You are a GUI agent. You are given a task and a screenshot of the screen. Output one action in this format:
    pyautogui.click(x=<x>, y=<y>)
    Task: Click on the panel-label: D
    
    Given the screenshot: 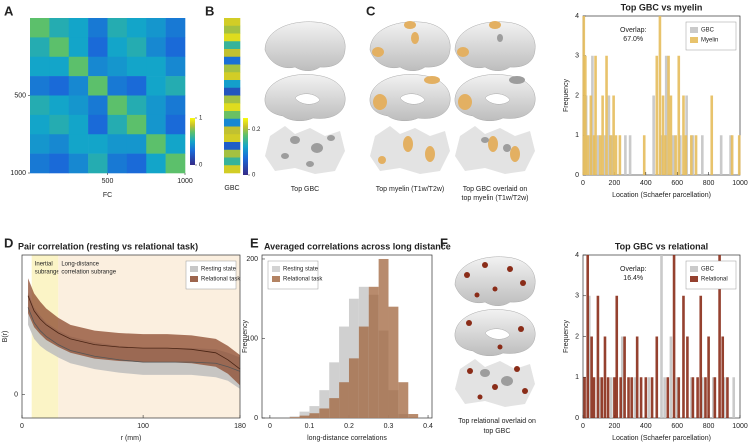 What is the action you would take?
    pyautogui.click(x=8, y=242)
    